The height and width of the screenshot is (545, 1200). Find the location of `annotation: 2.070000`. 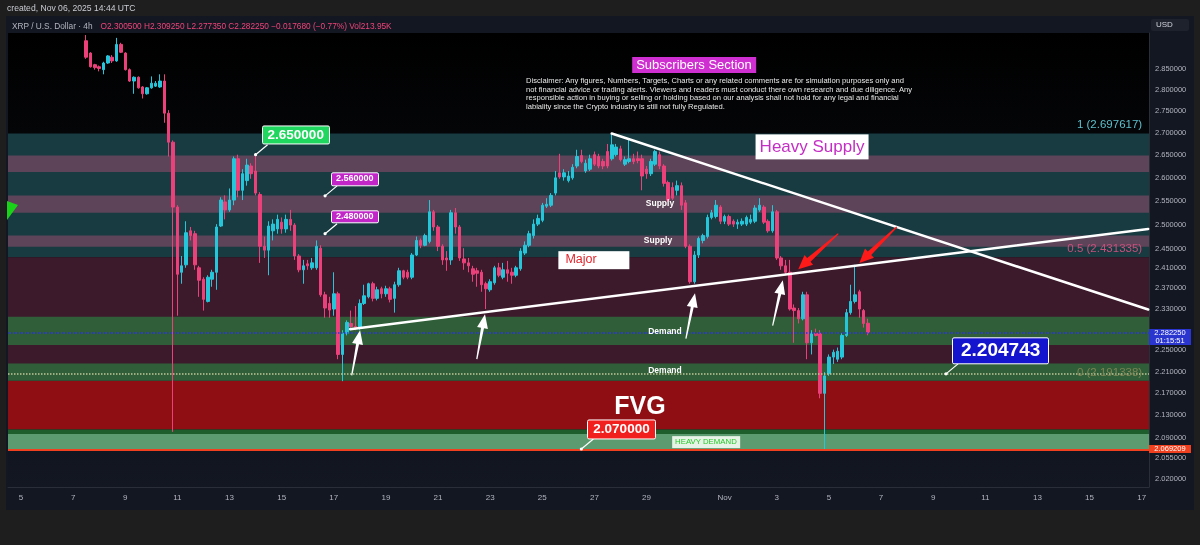

annotation: 2.070000 is located at coordinates (621, 429).